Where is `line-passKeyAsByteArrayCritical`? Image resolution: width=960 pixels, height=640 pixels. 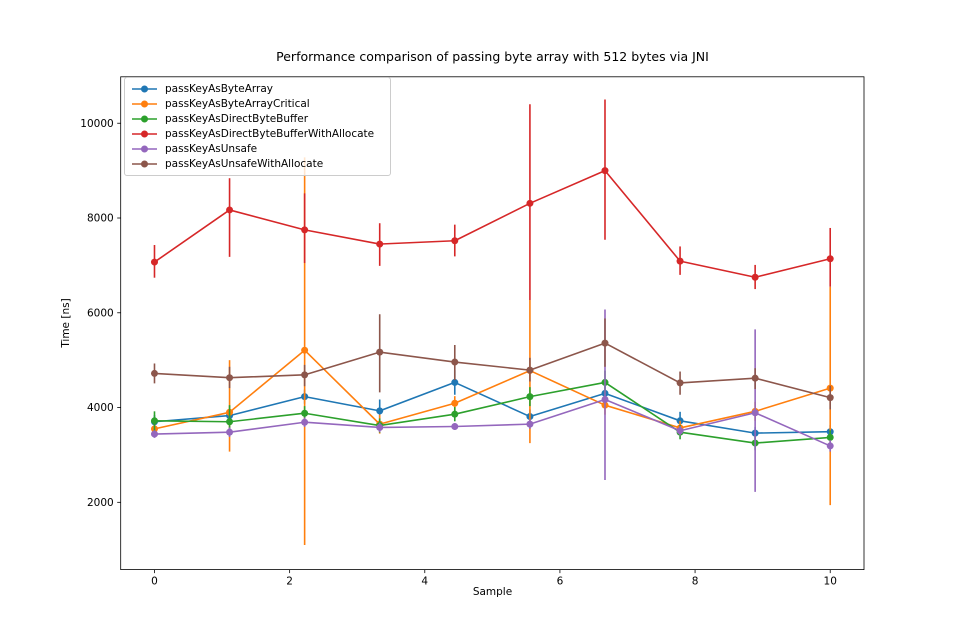 line-passKeyAsByteArrayCritical is located at coordinates (492, 389).